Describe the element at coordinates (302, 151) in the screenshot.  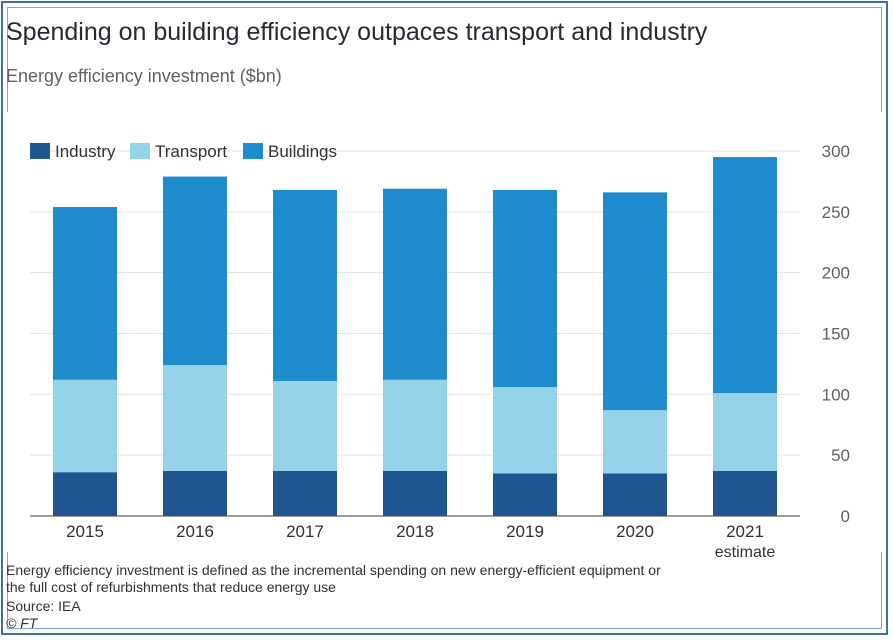
I see `legend-label-buildings: Buildings` at that location.